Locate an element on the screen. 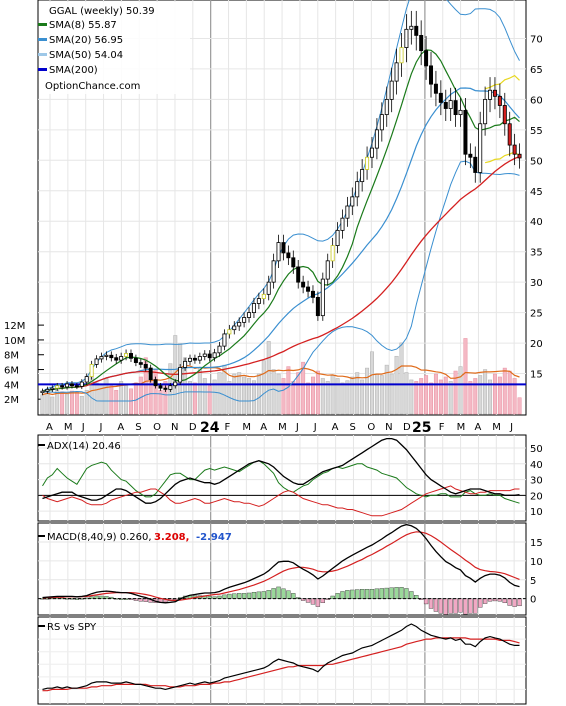  adx-legend: ADX(14) 20.46 is located at coordinates (79, 446).